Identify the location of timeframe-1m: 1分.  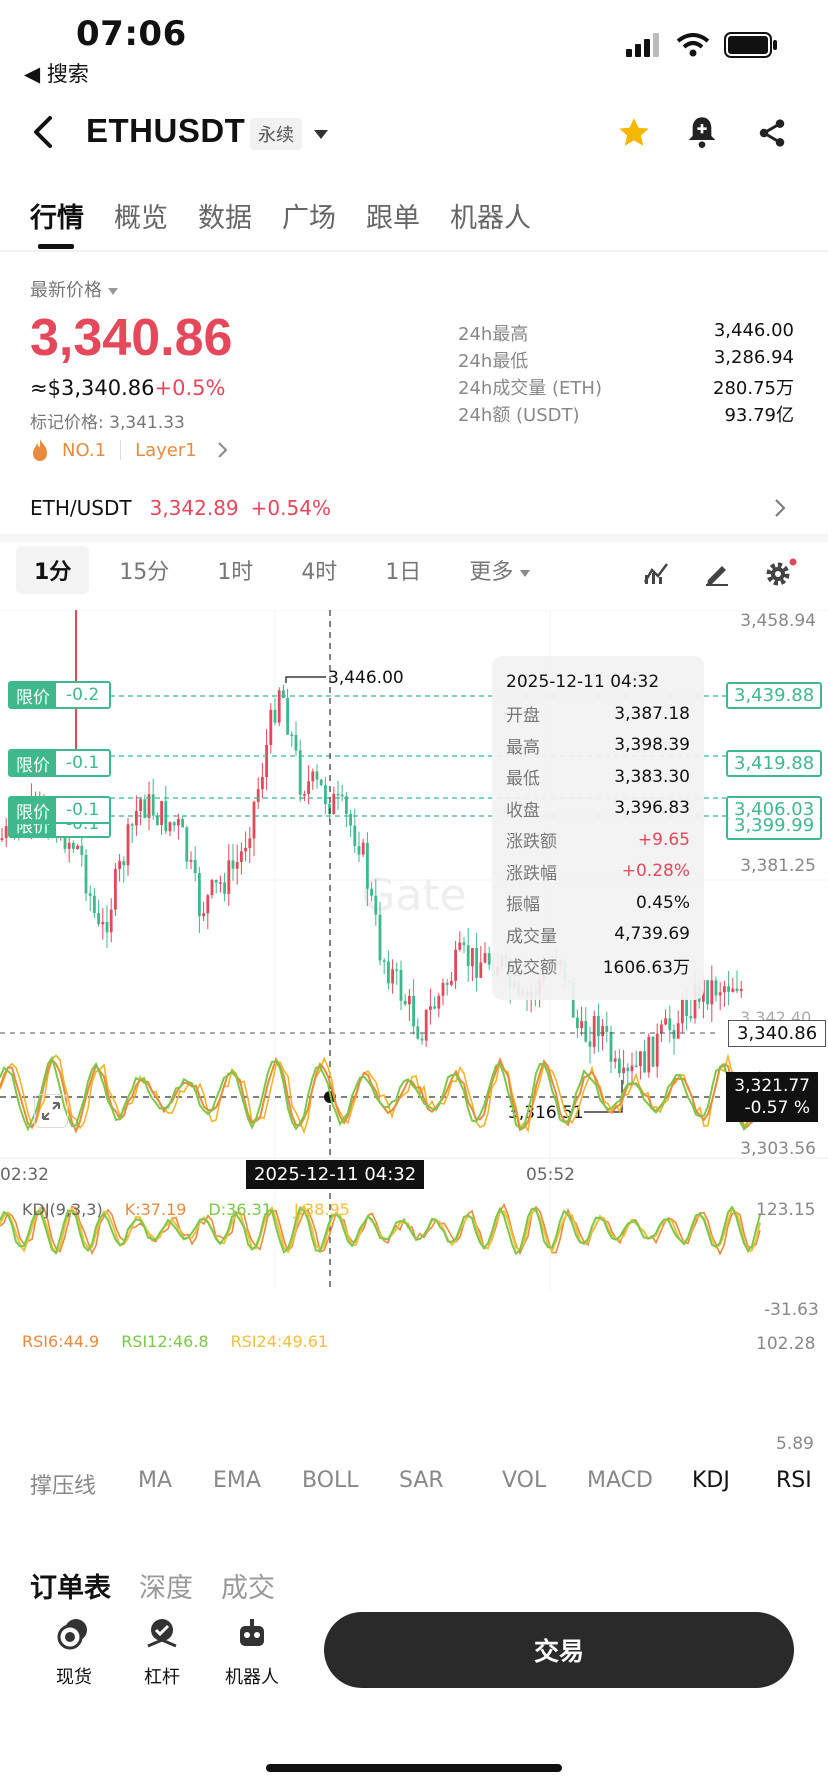
(53, 570).